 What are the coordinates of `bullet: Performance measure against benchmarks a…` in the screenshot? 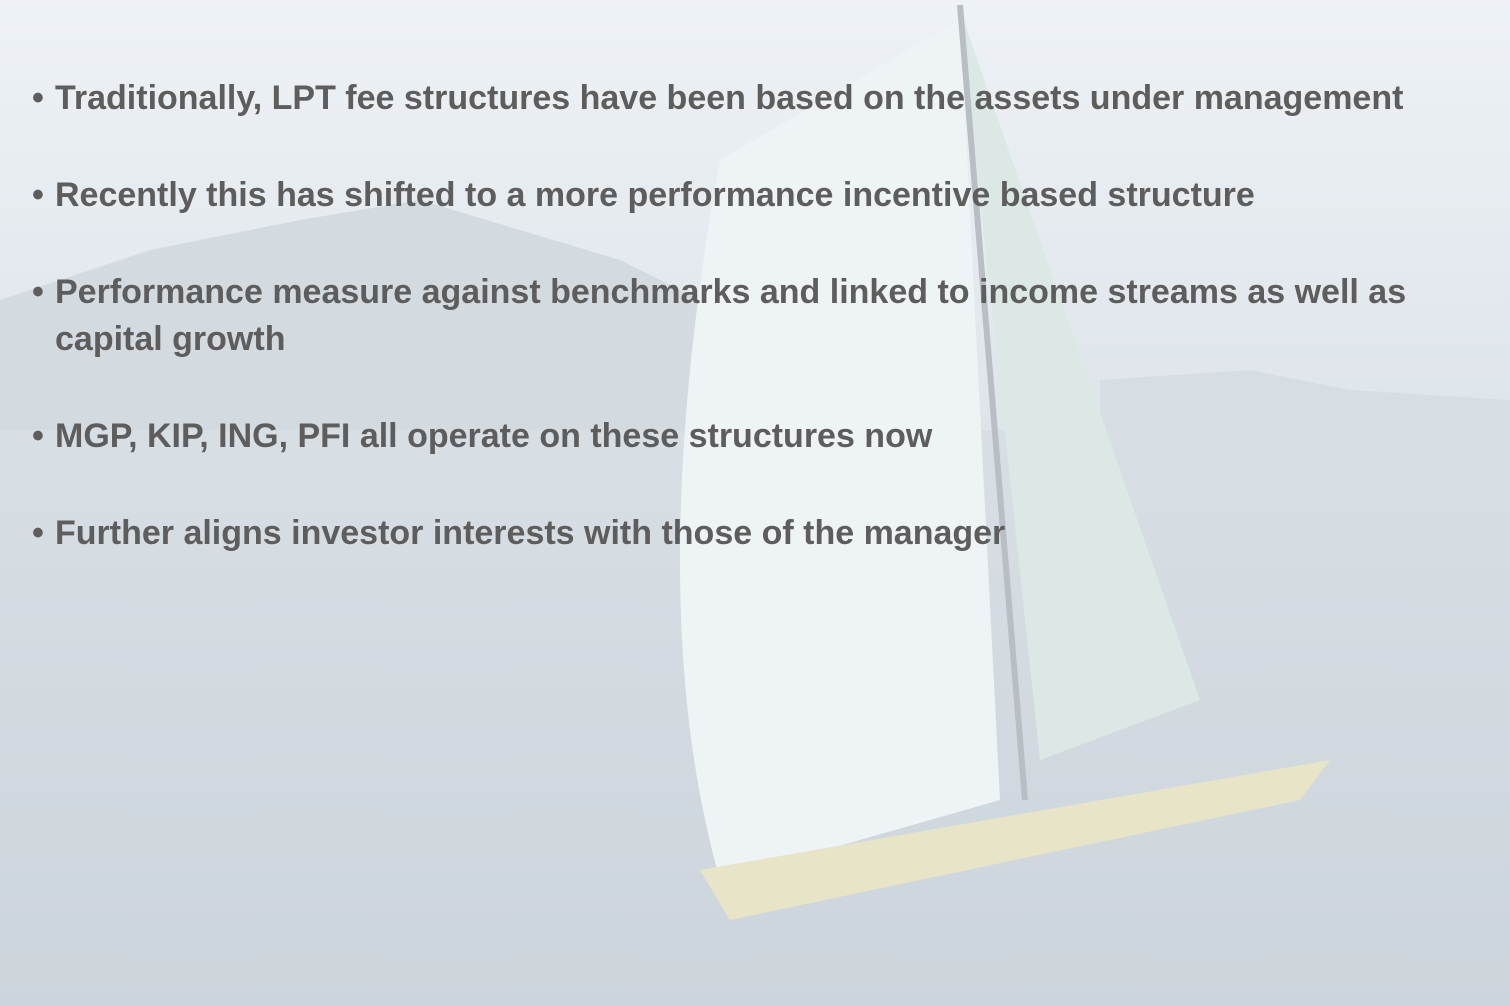 It's located at (765, 316).